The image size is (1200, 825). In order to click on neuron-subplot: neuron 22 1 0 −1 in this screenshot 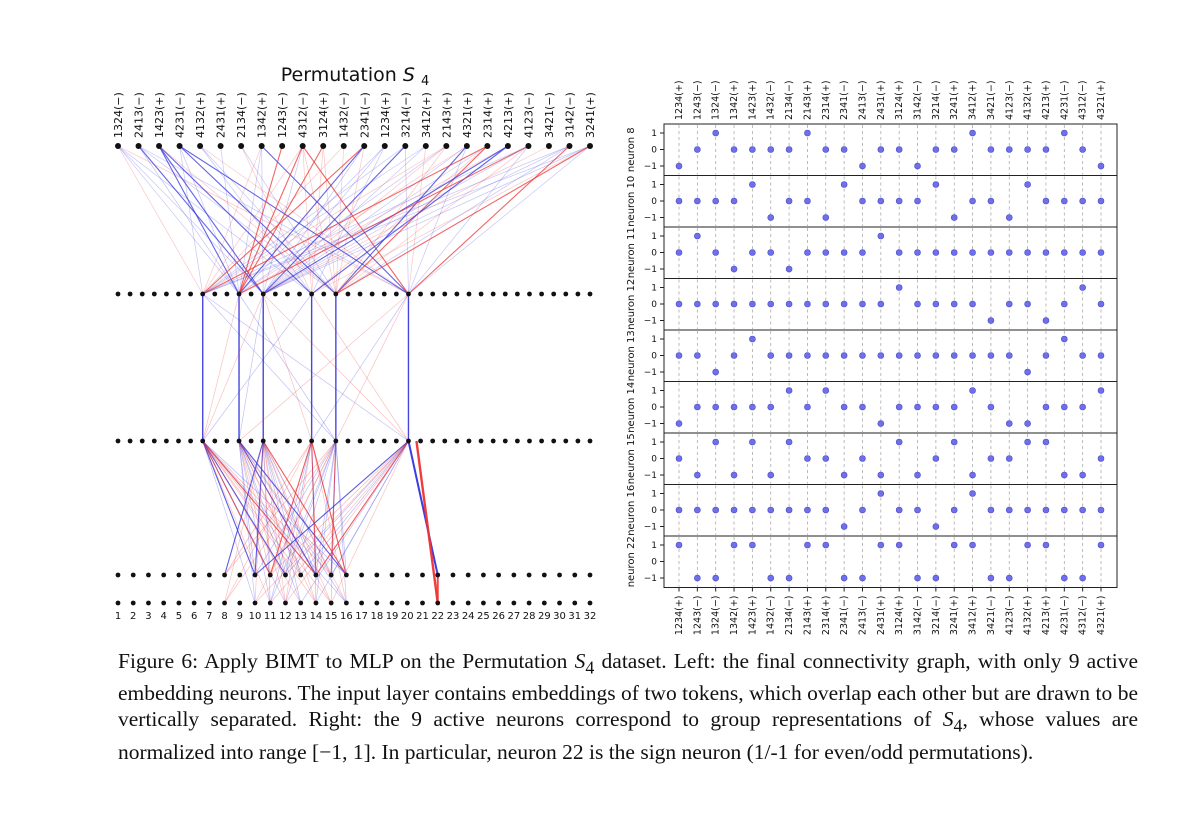, I will do `click(872, 561)`.